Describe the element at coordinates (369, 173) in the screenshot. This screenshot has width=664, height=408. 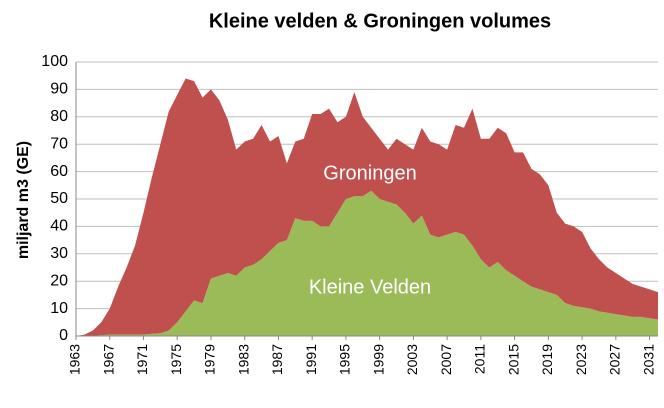
I see `series-label: Groningen` at that location.